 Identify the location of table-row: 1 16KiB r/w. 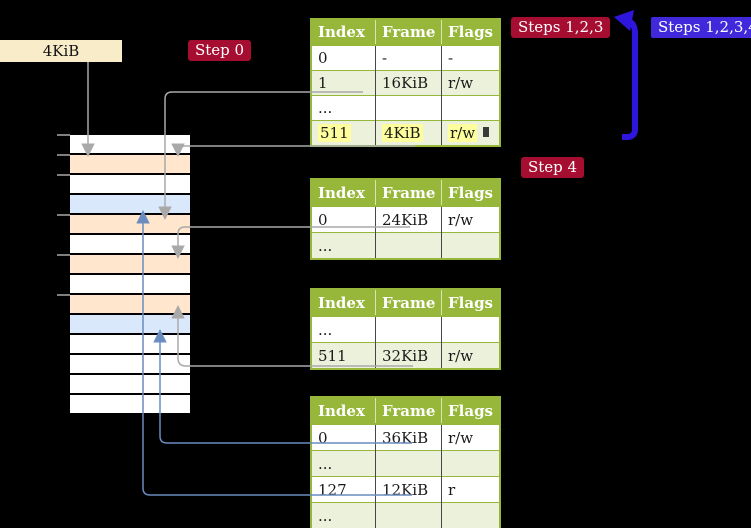
(405, 83).